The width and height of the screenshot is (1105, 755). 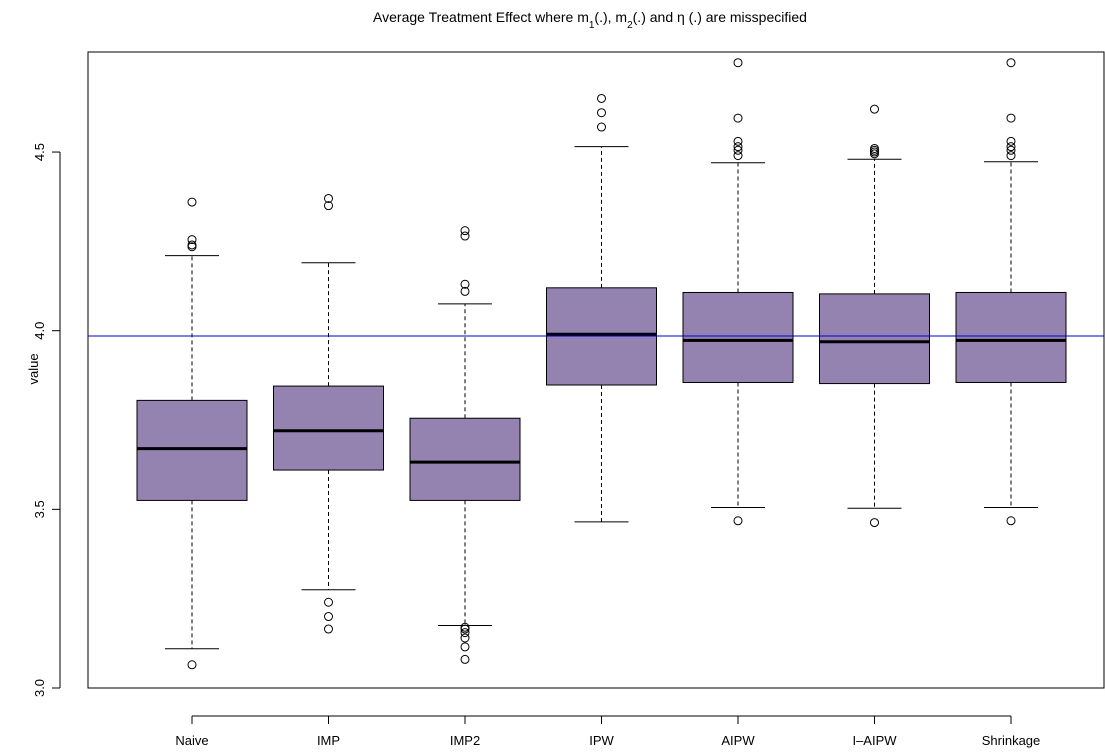 I want to click on y-axis-label: value, so click(x=33, y=368).